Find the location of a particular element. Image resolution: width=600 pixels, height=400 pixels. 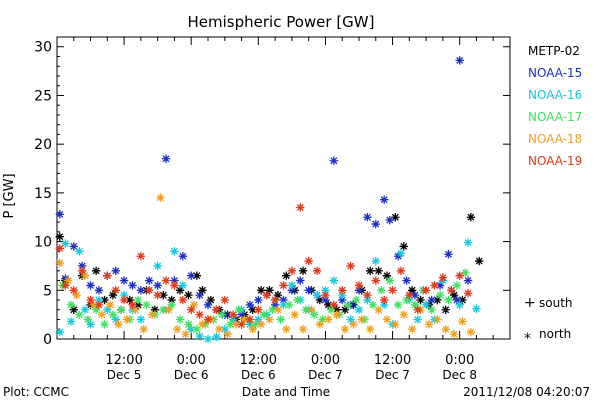

marker-legend: + south * north is located at coordinates (548, 321).